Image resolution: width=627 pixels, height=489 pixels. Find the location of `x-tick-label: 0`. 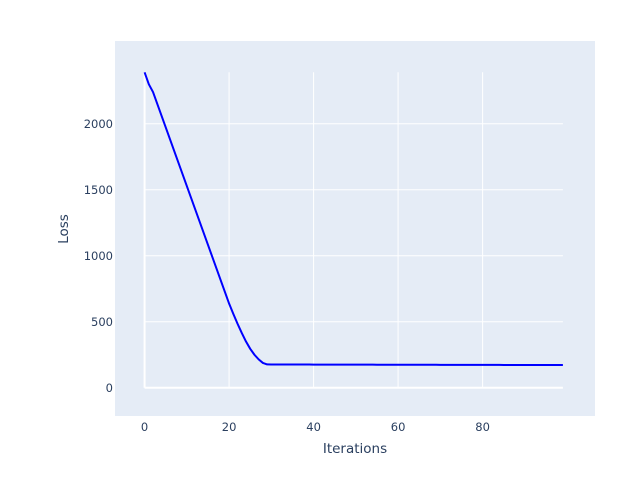

x-tick-label: 0 is located at coordinates (144, 427).